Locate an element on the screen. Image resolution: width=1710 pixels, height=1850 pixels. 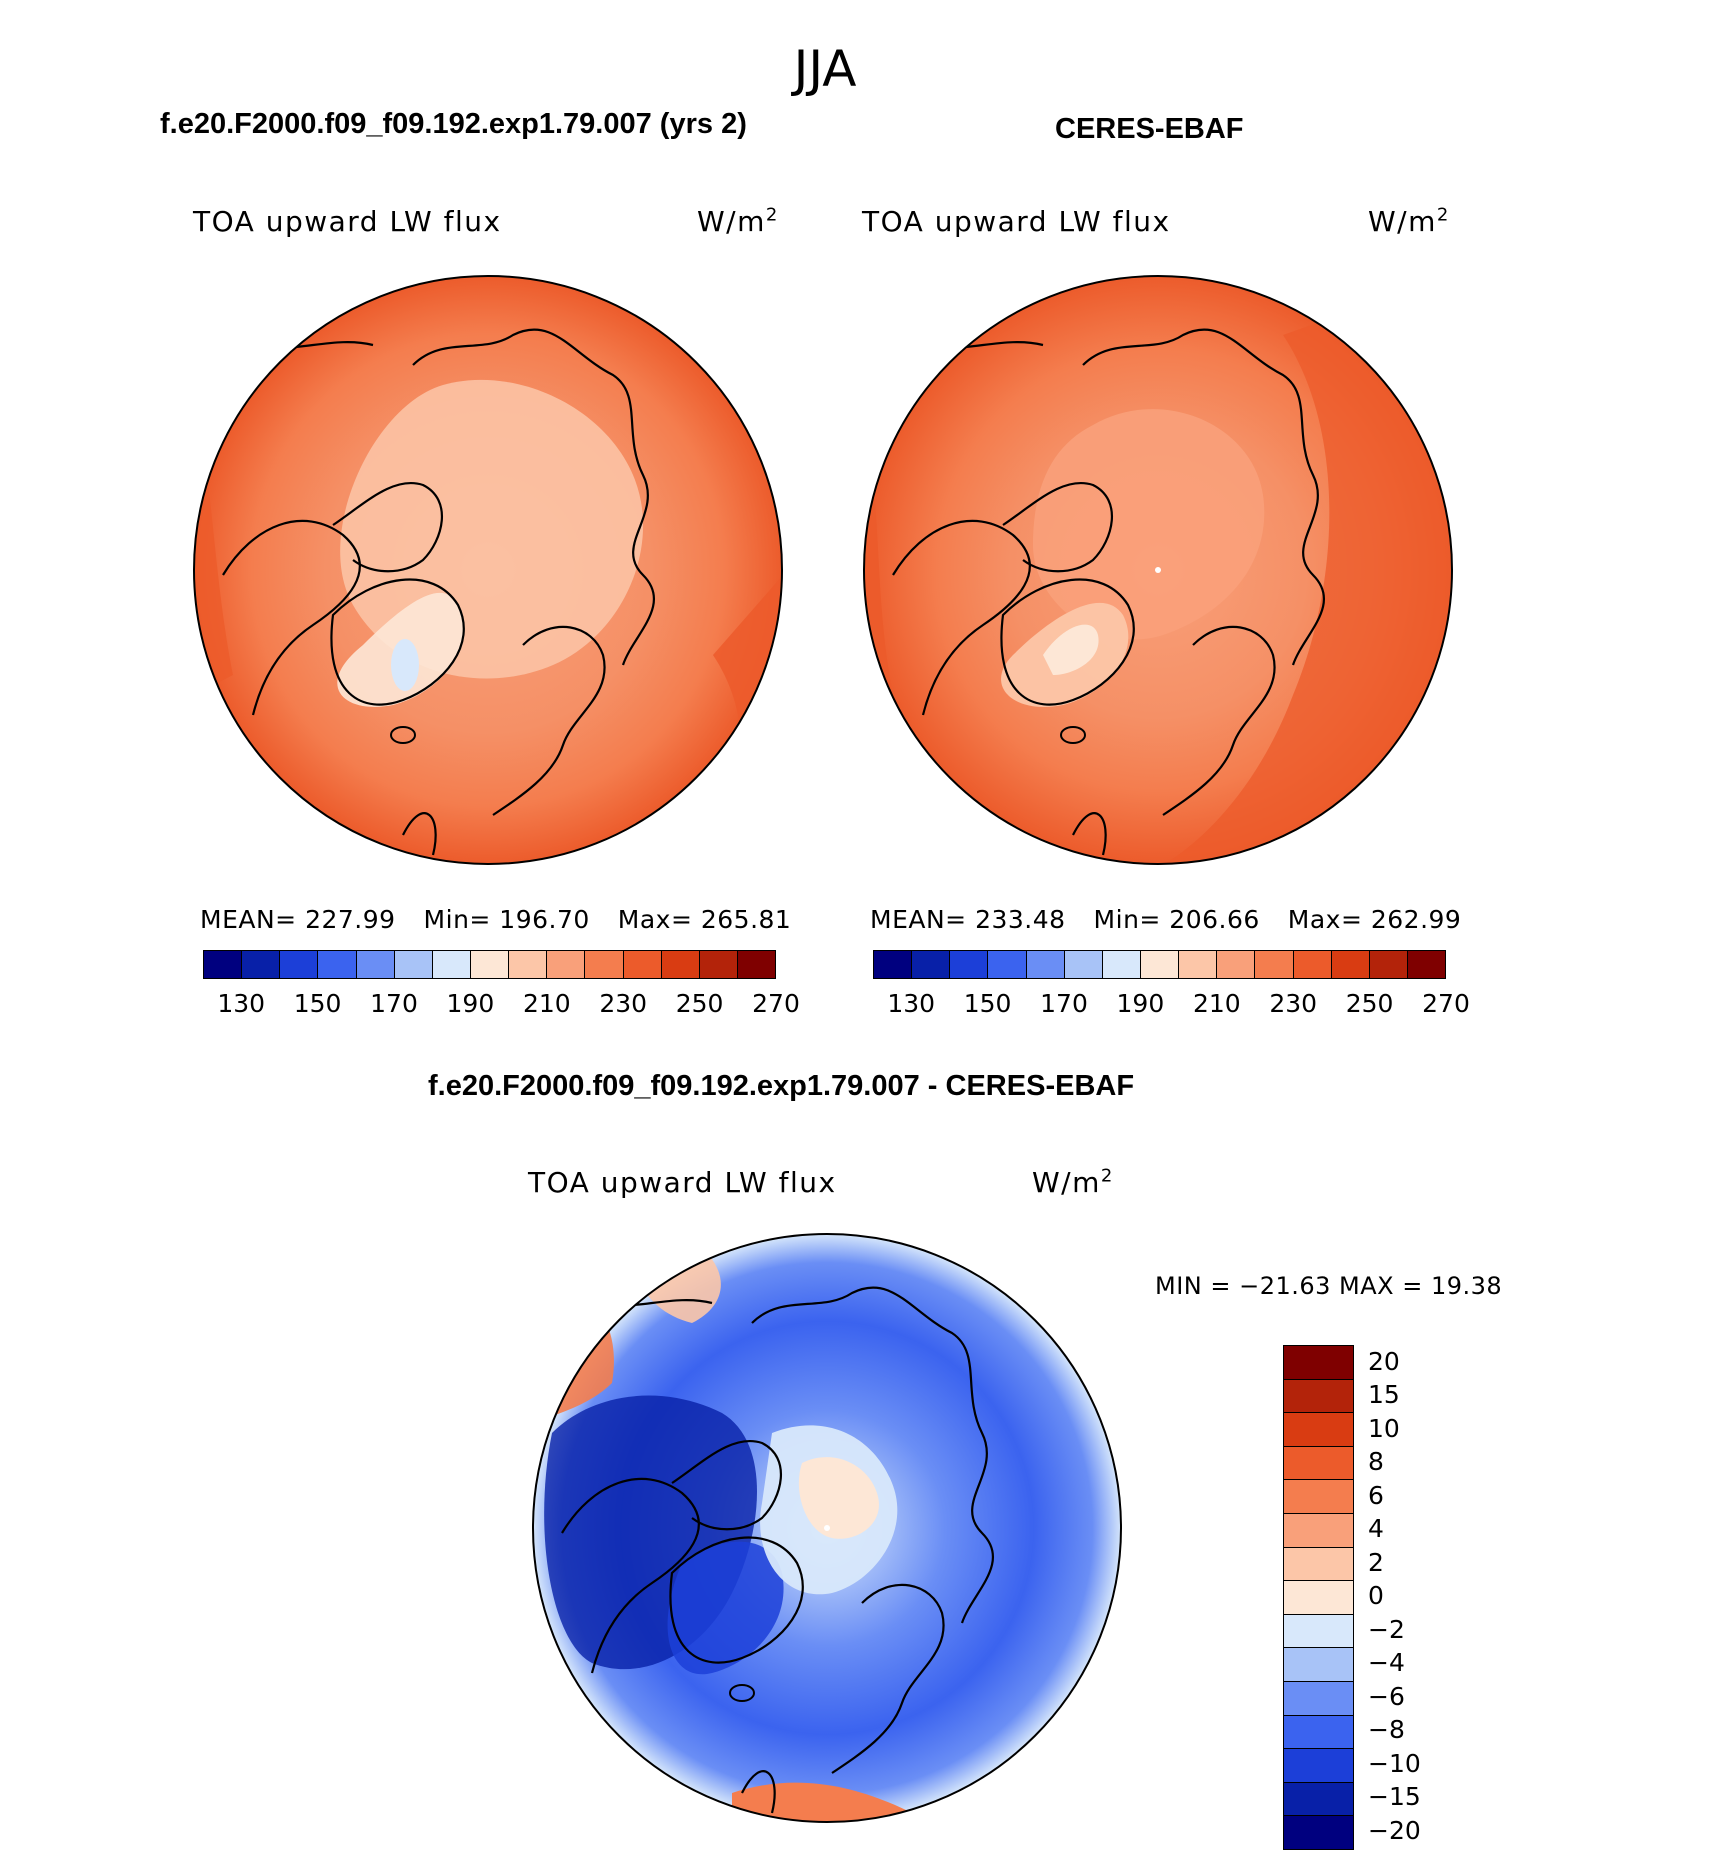
right-coastline-north-america is located at coordinates (961, 617).